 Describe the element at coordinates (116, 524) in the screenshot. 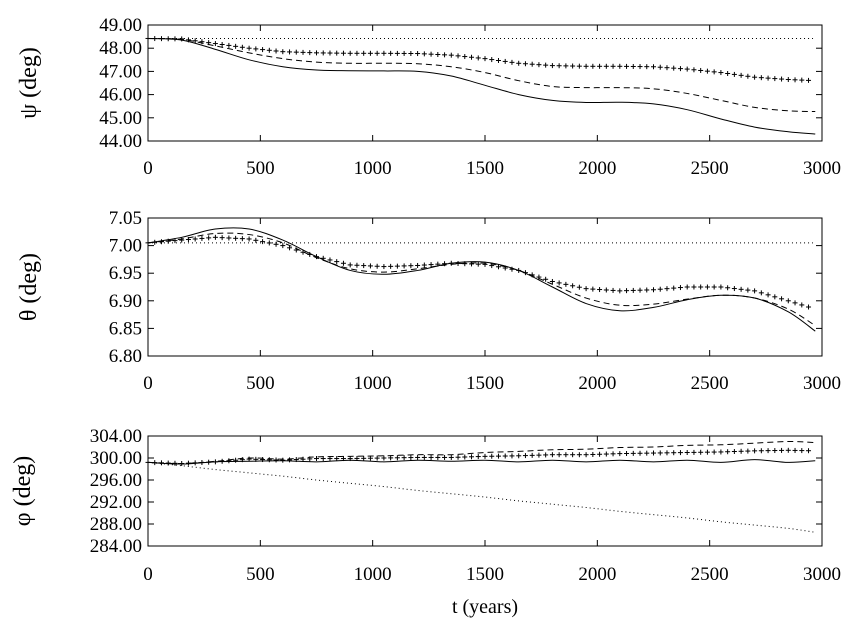

I see `y-tick-label: 288.00` at that location.